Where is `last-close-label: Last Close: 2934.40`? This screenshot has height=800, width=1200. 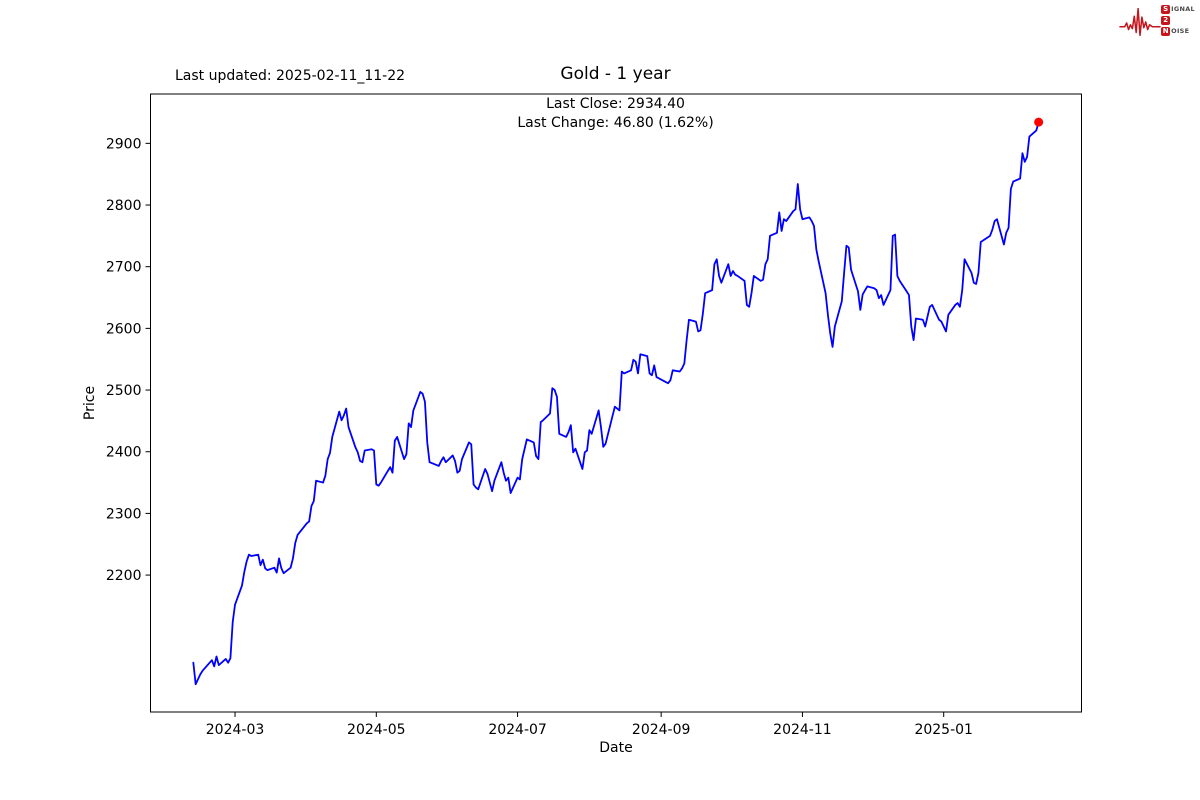
last-close-label: Last Close: 2934.40 is located at coordinates (615, 104).